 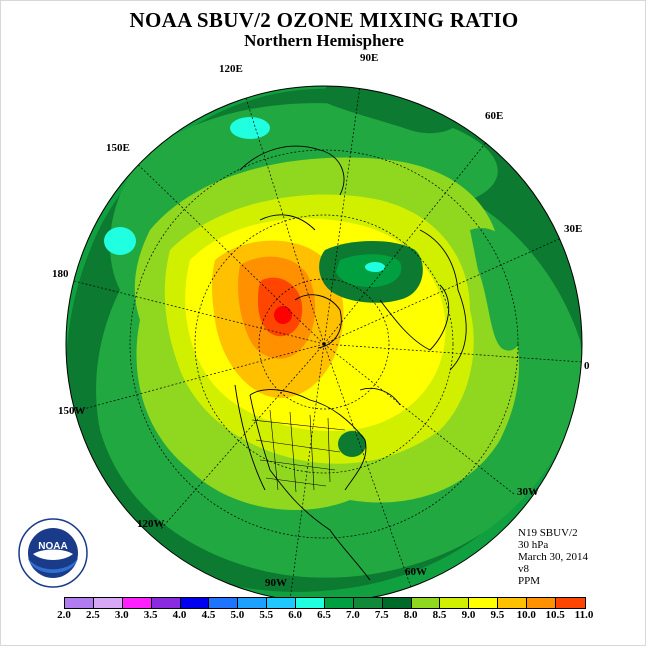 I want to click on cyan-spot-asia, so click(x=250, y=128).